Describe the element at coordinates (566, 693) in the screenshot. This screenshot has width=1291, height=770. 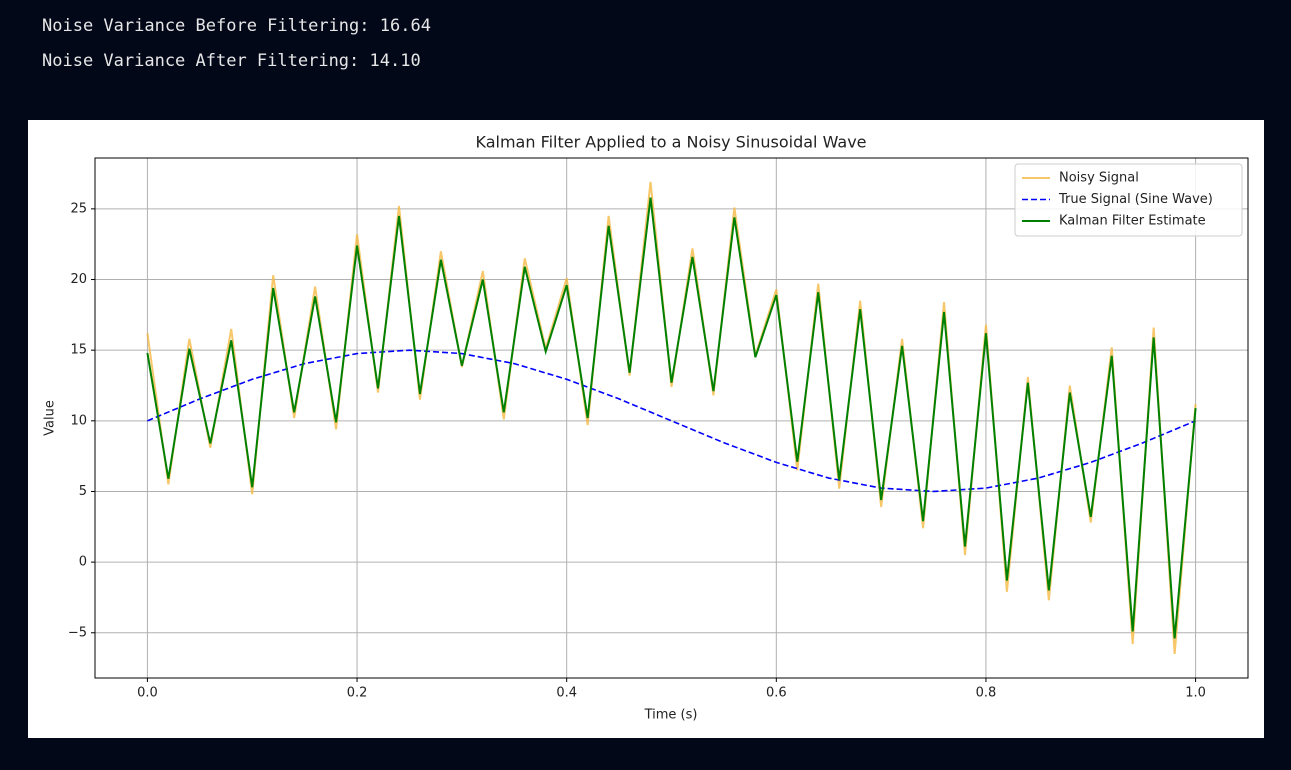
I see `x-tick-label: 0.4` at that location.